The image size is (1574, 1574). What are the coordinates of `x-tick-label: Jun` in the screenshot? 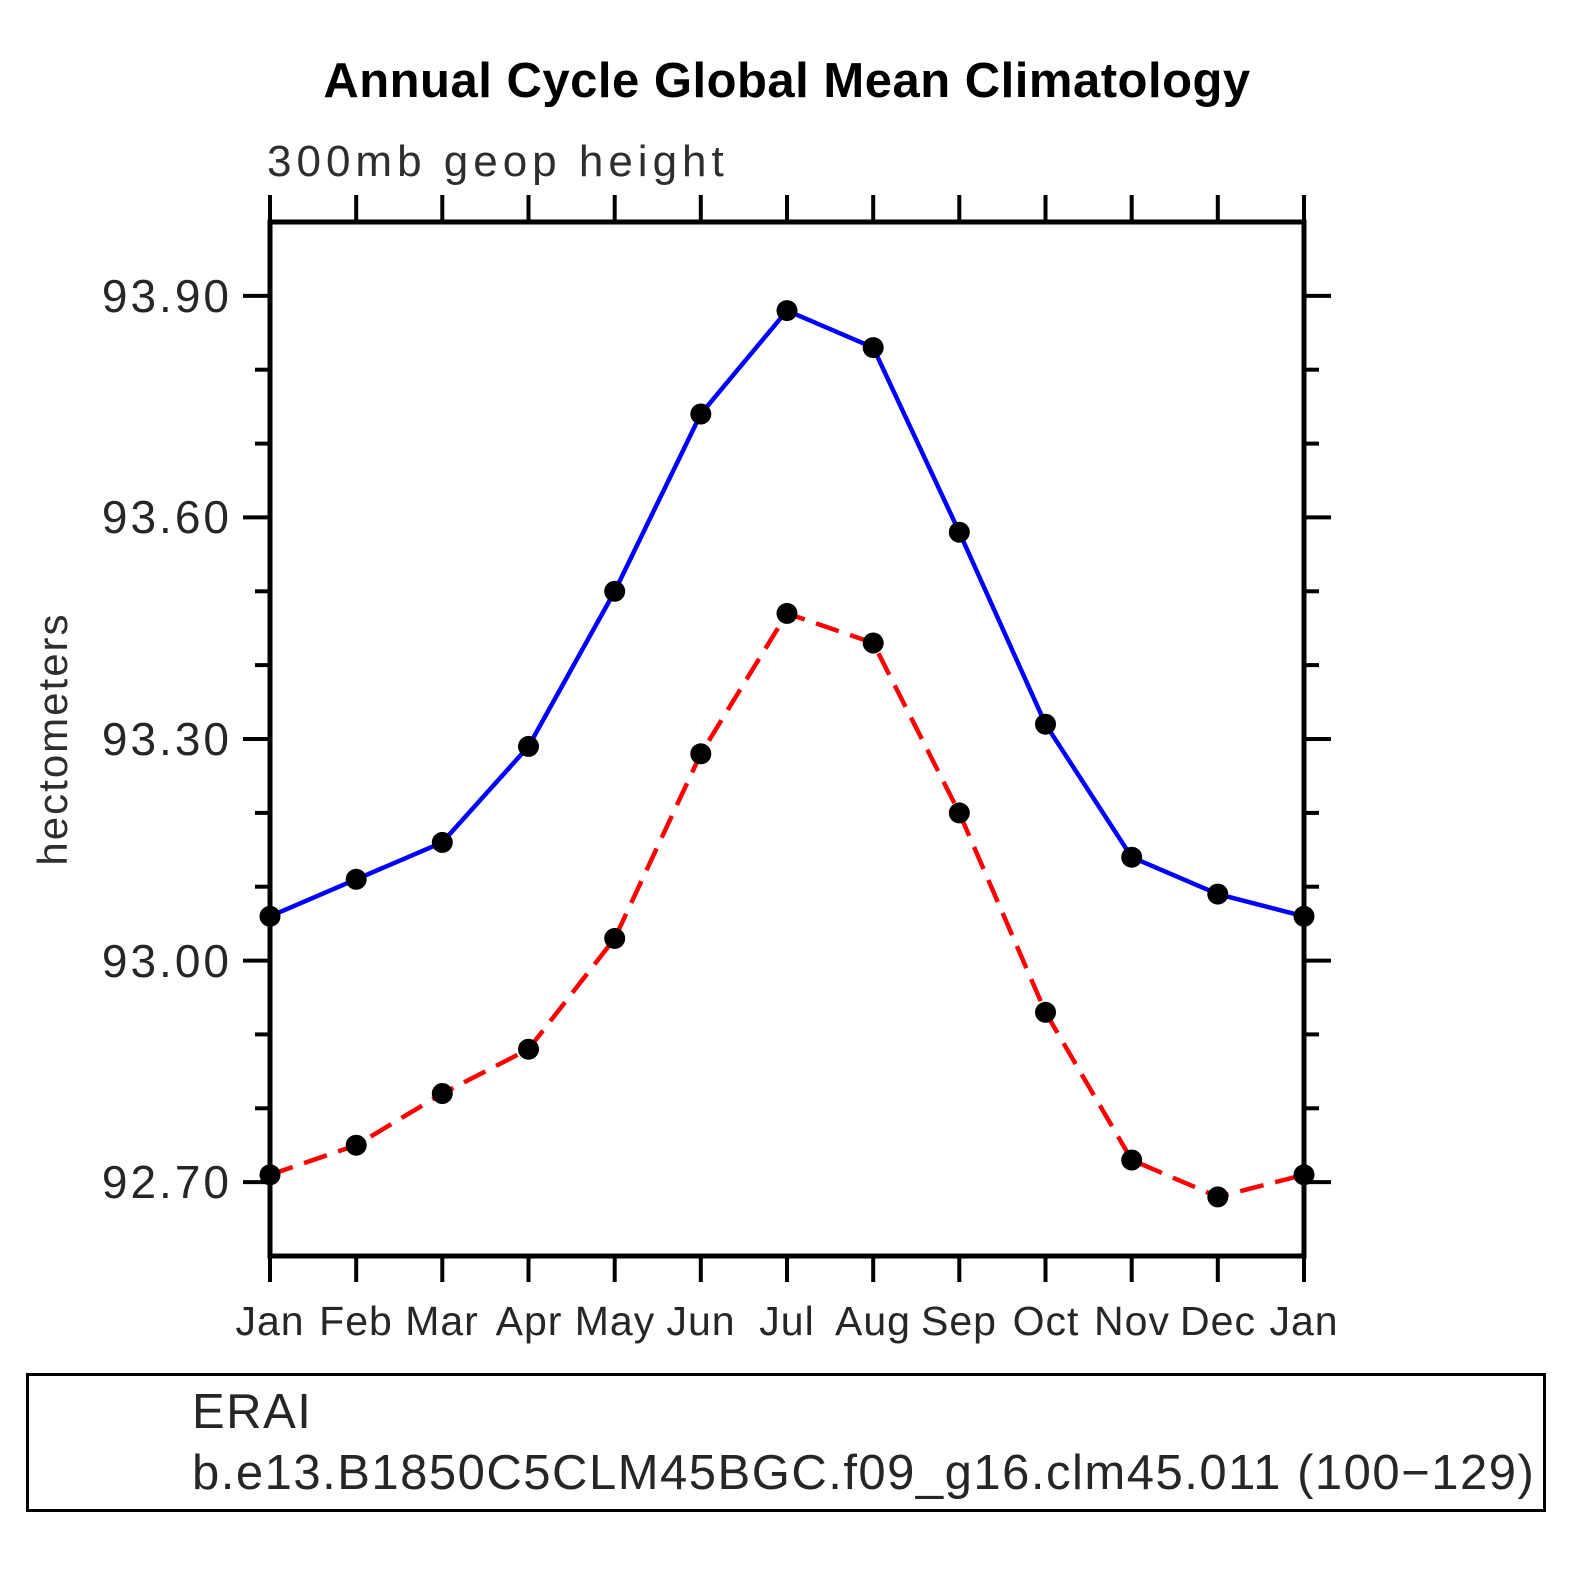 It's located at (701, 1321).